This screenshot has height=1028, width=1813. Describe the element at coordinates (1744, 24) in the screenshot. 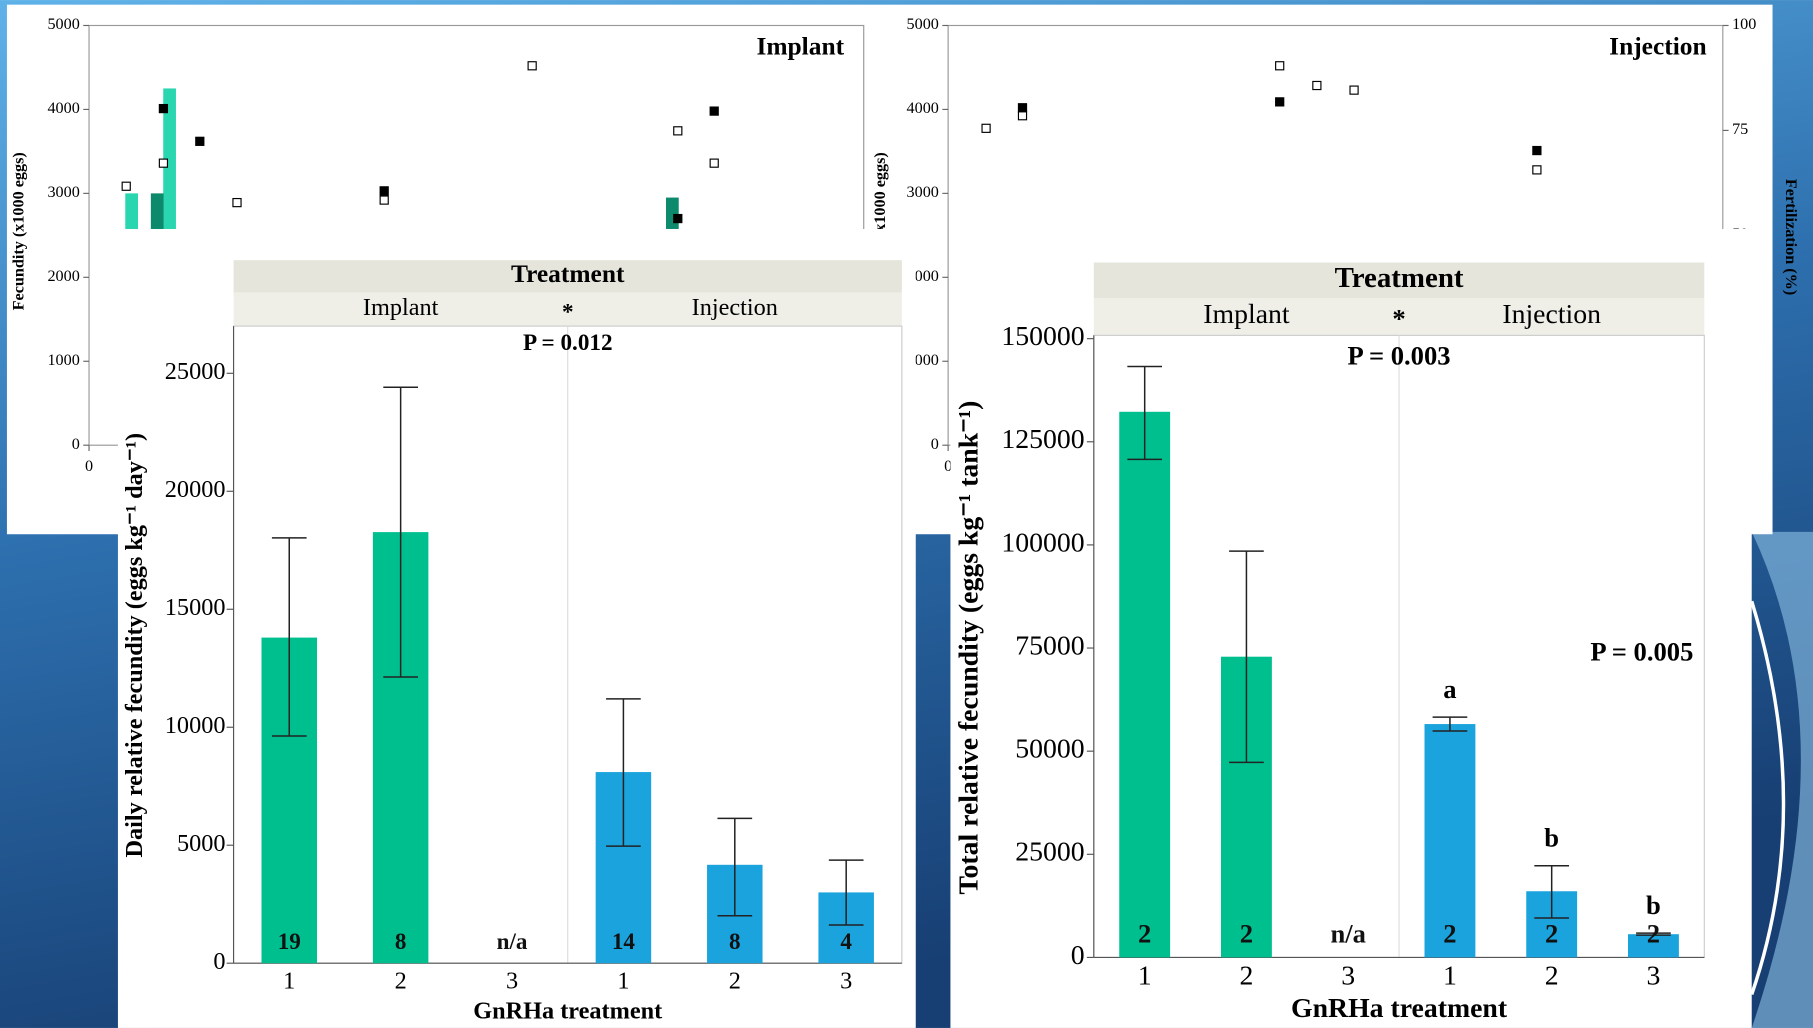

I see `y2-tick-label: 100` at that location.